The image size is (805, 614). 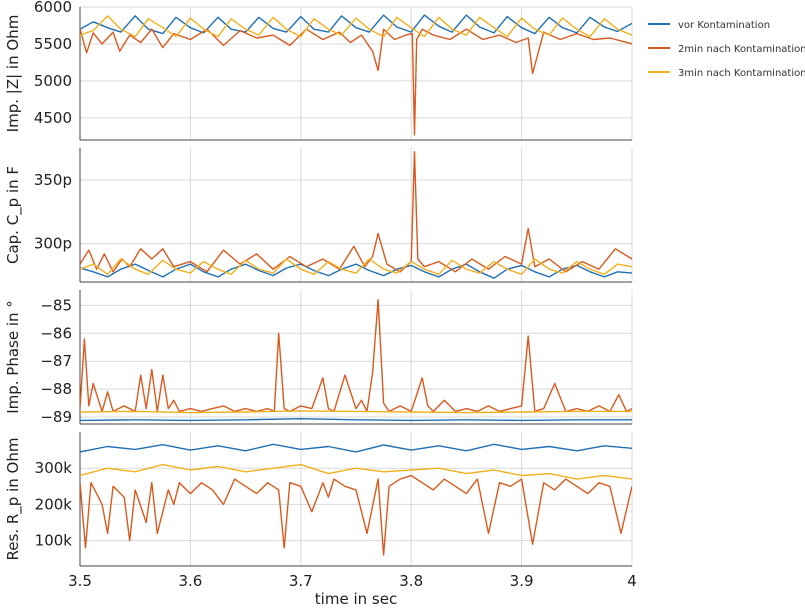 What do you see at coordinates (54, 541) in the screenshot?
I see `y-tick-label-4-1: 100k` at bounding box center [54, 541].